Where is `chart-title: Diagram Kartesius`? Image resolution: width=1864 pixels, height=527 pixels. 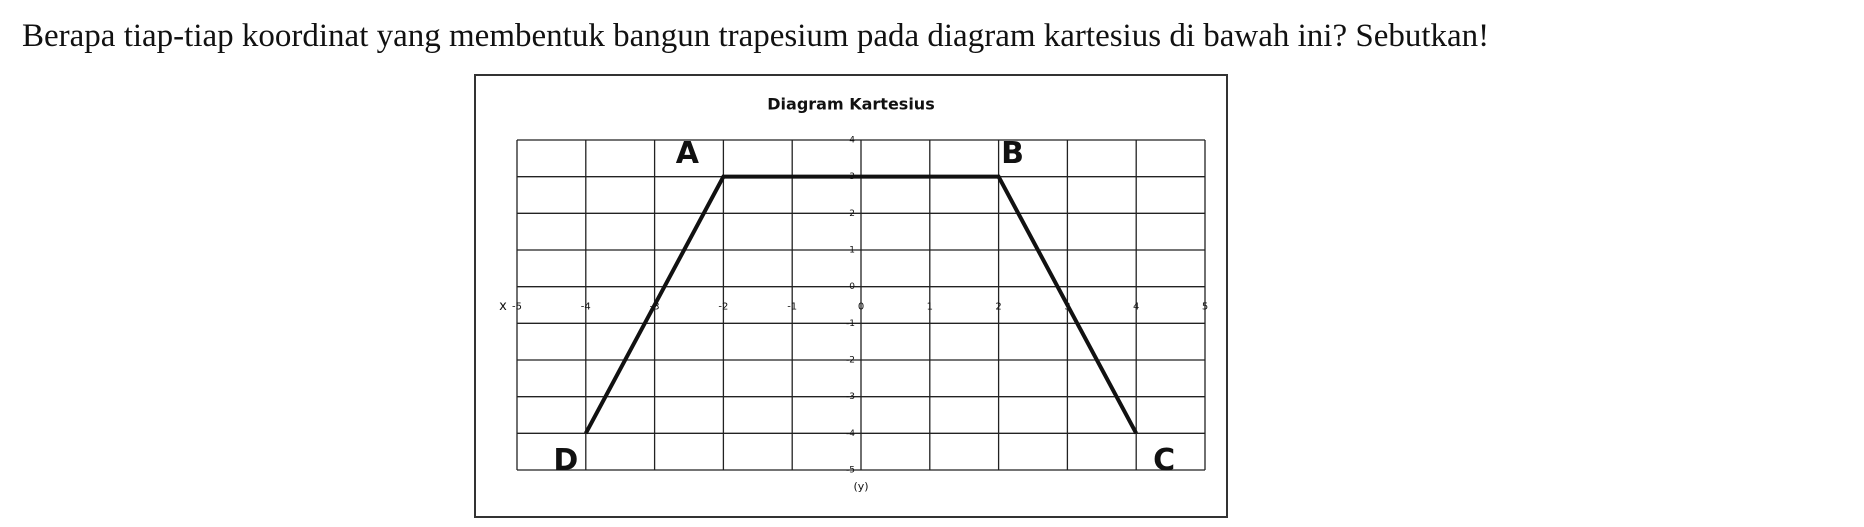 chart-title: Diagram Kartesius is located at coordinates (850, 104).